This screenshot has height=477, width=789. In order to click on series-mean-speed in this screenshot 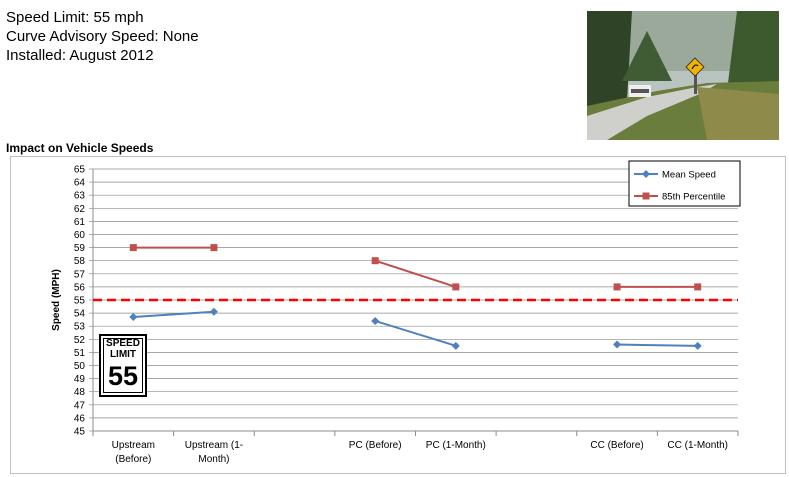, I will do `click(415, 328)`.